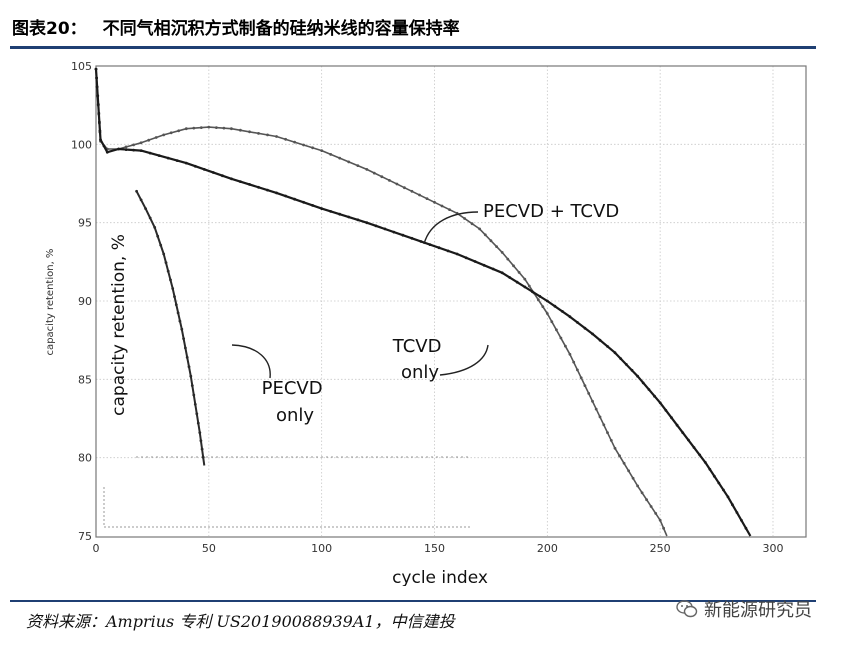 This screenshot has height=647, width=856. Describe the element at coordinates (687, 609) in the screenshot. I see `wechat-icon` at that location.